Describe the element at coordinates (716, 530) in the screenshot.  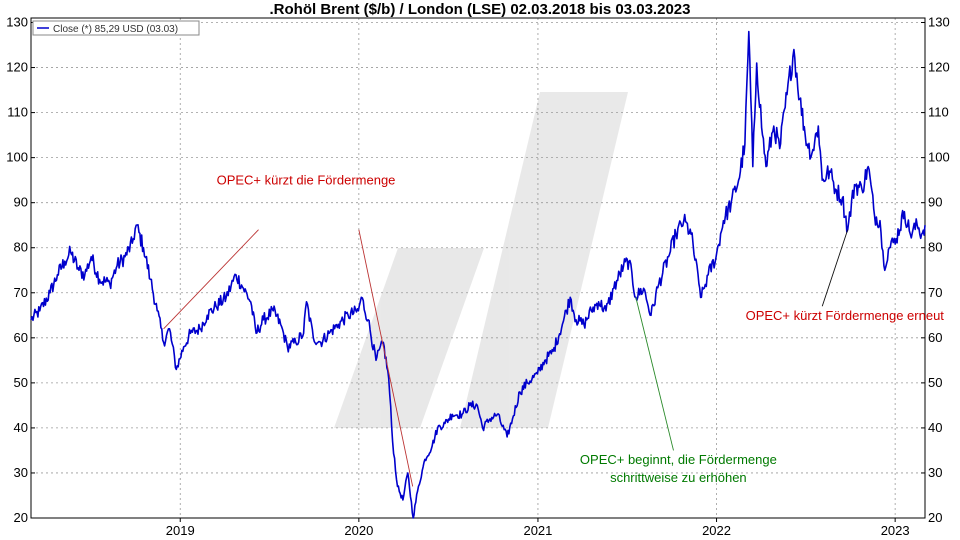
I see `x-tick-label: 2022` at that location.